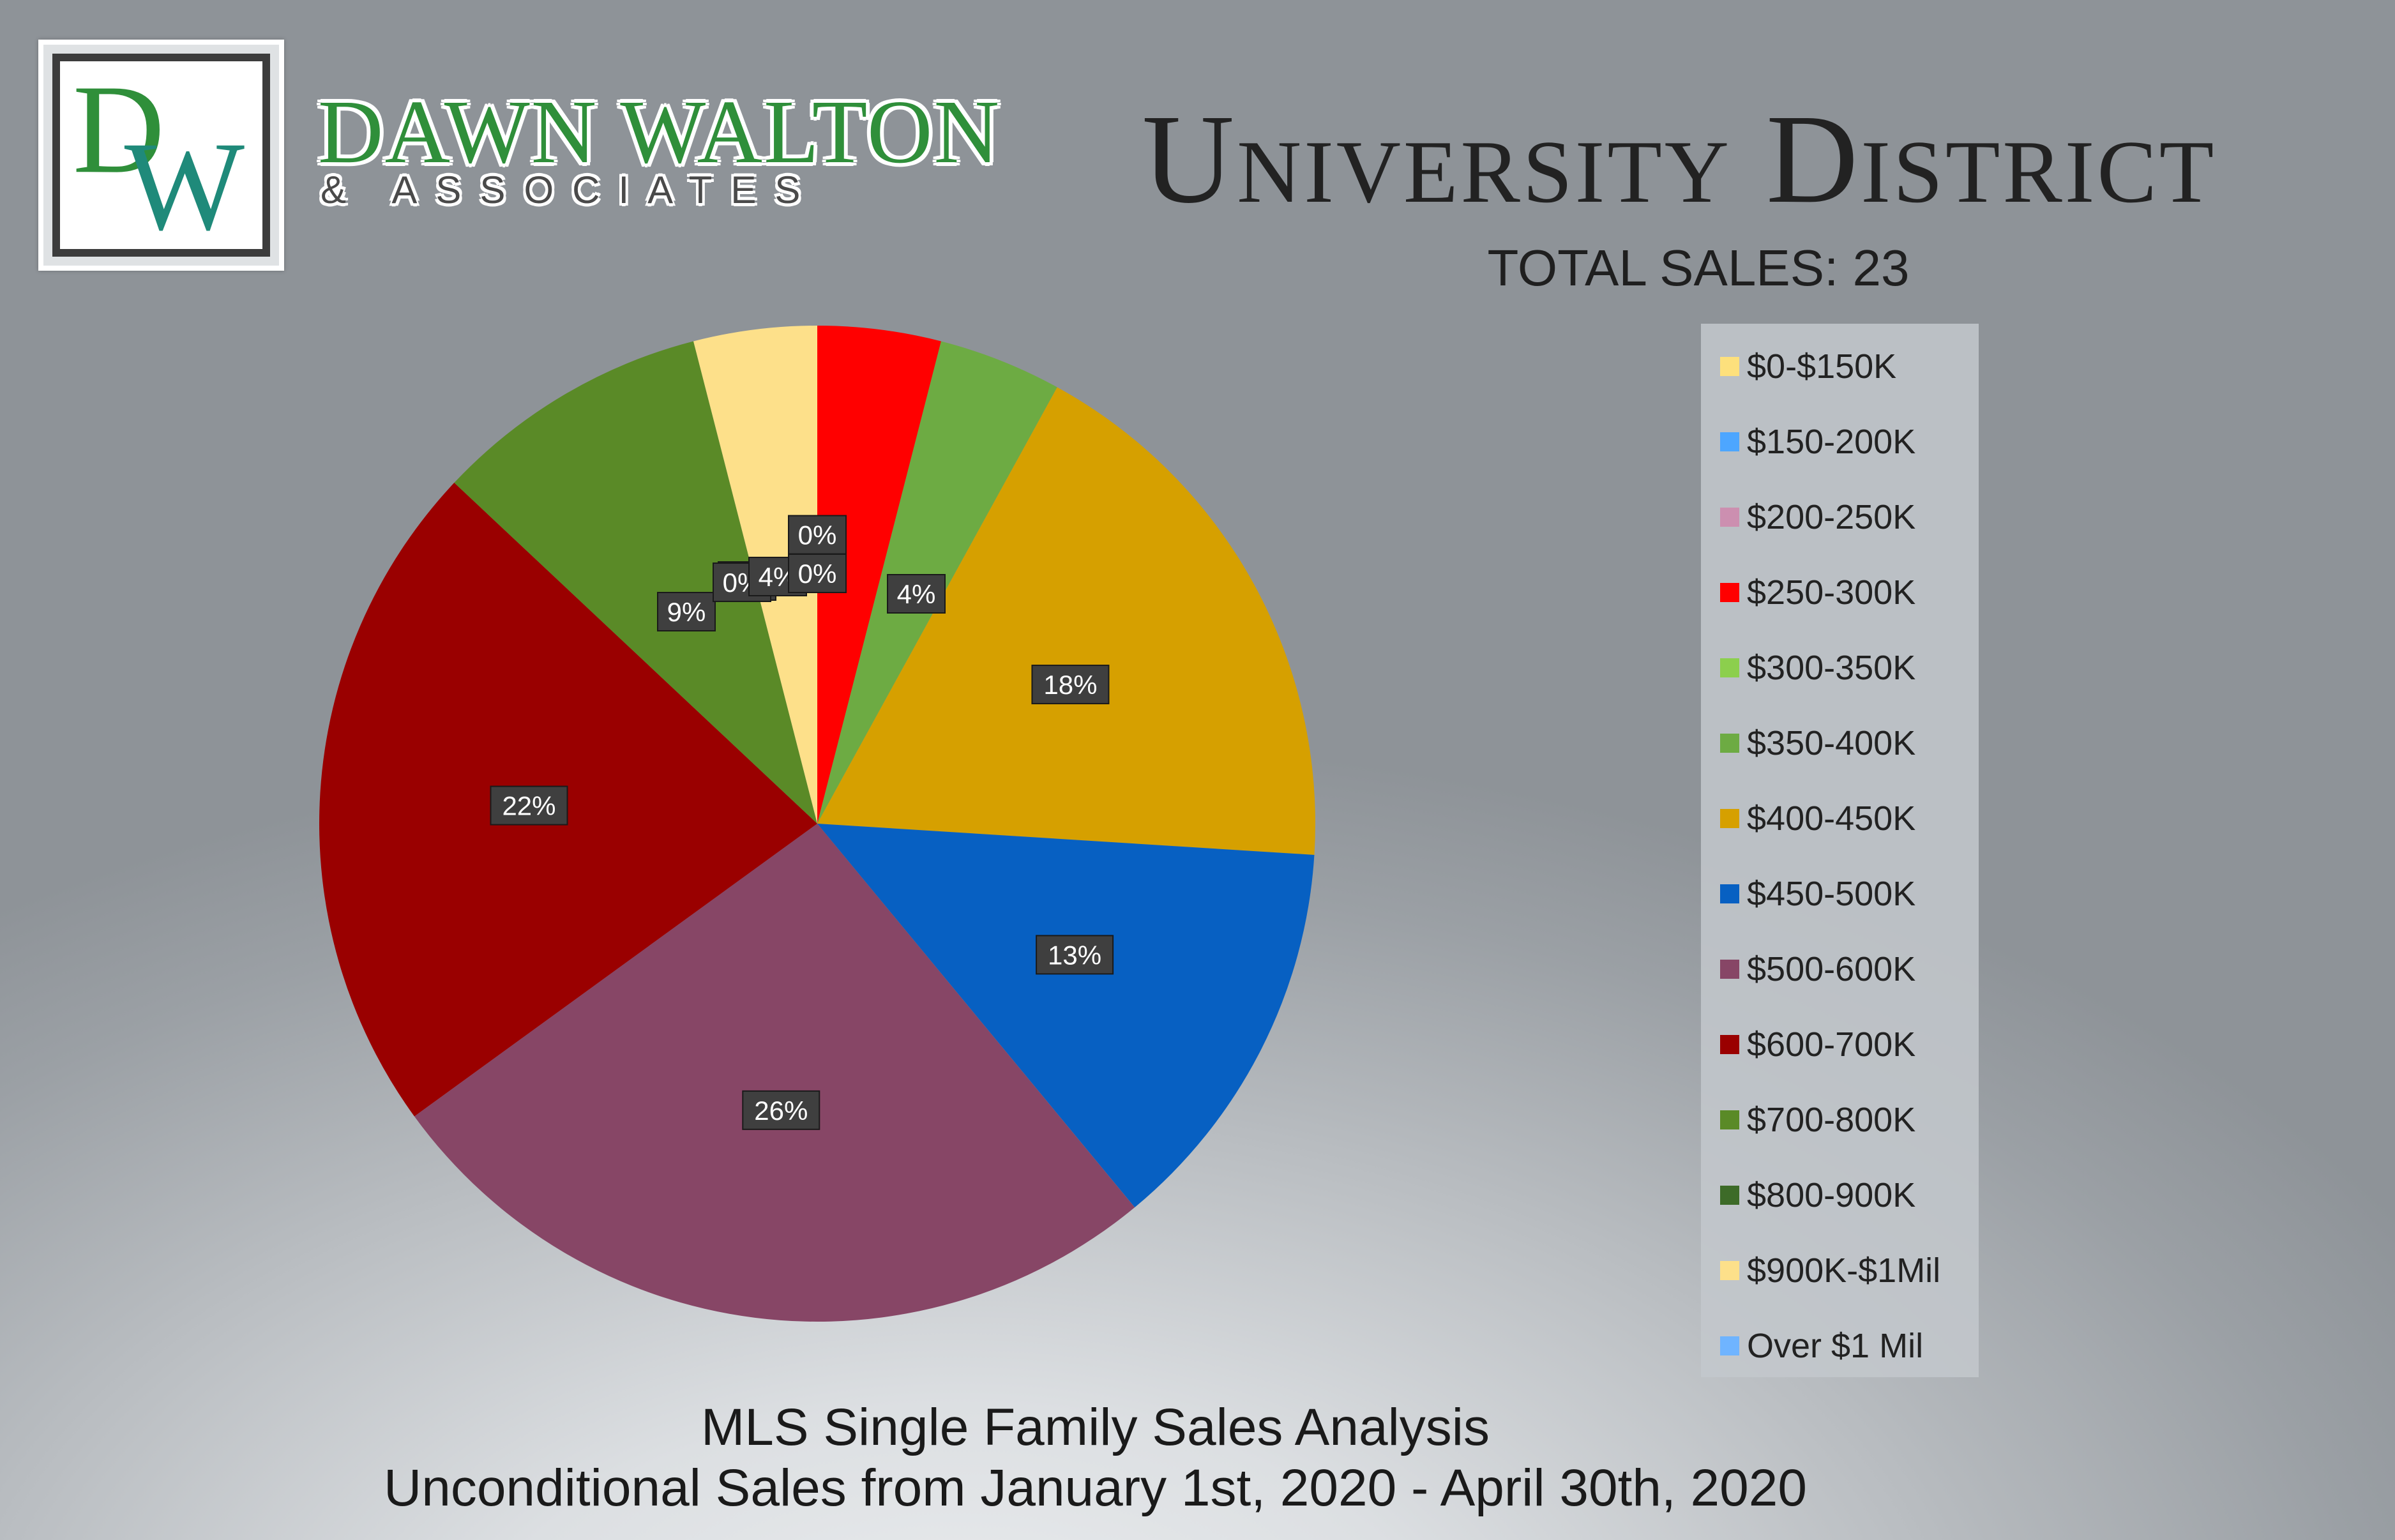 The width and height of the screenshot is (2395, 1540). Describe the element at coordinates (1831, 894) in the screenshot. I see `legend-label: $450-500K` at that location.